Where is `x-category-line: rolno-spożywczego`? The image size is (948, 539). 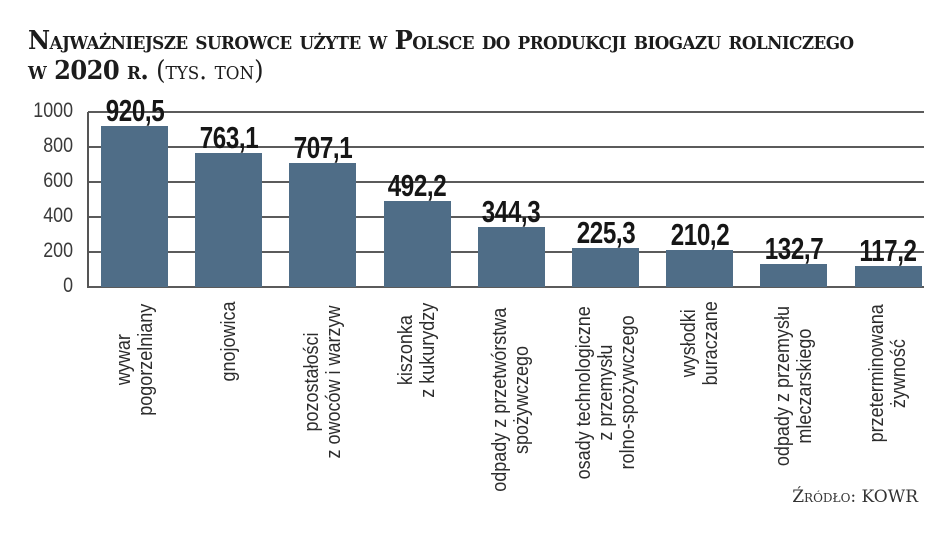 x-category-line: rolno-spożywczego is located at coordinates (627, 392).